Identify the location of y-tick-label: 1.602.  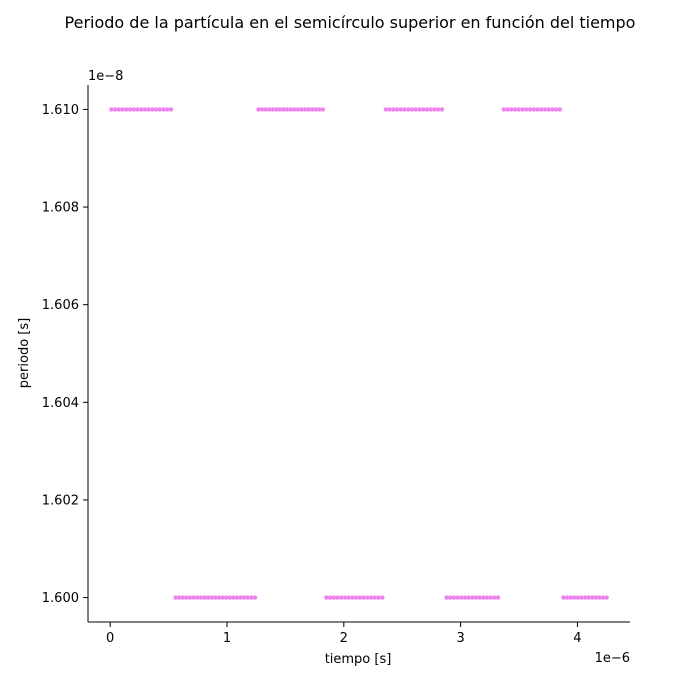
(60, 500).